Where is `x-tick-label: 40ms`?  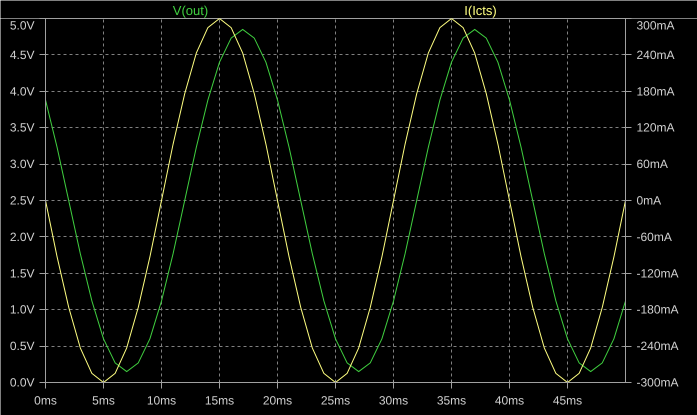
x-tick-label: 40ms is located at coordinates (509, 401).